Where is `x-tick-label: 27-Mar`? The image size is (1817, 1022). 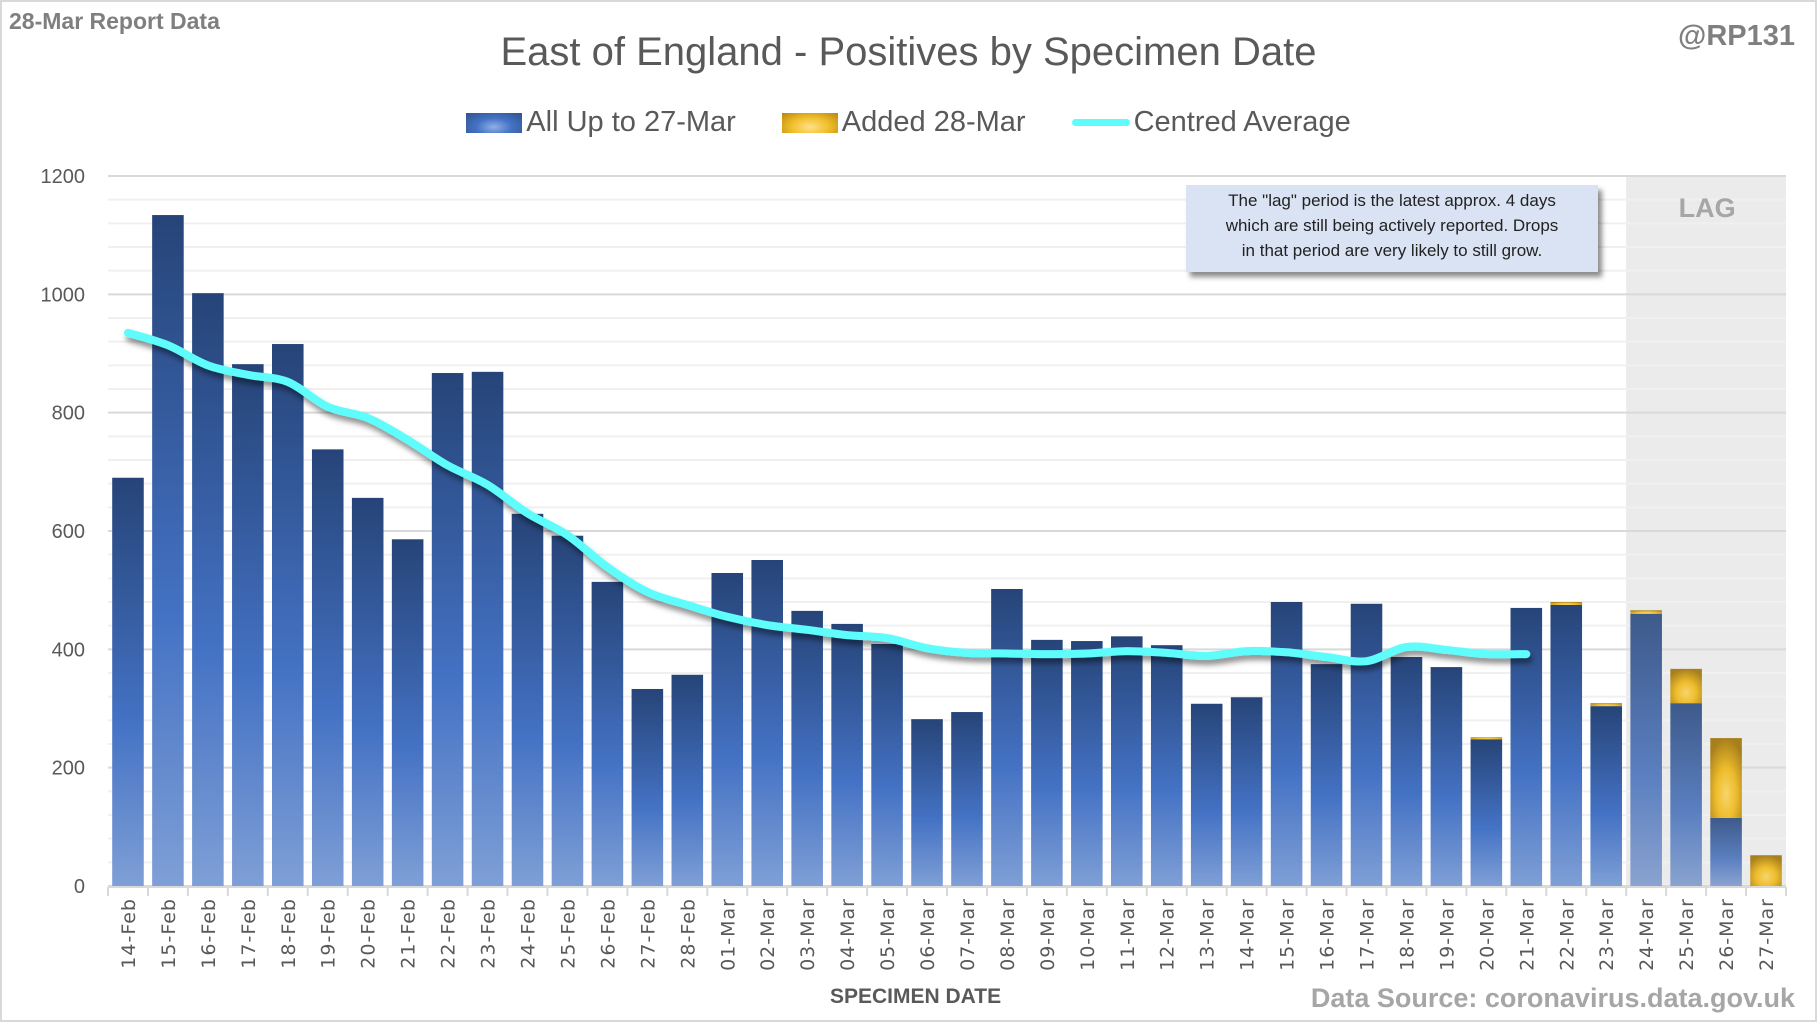
x-tick-label: 27-Mar is located at coordinates (1767, 934).